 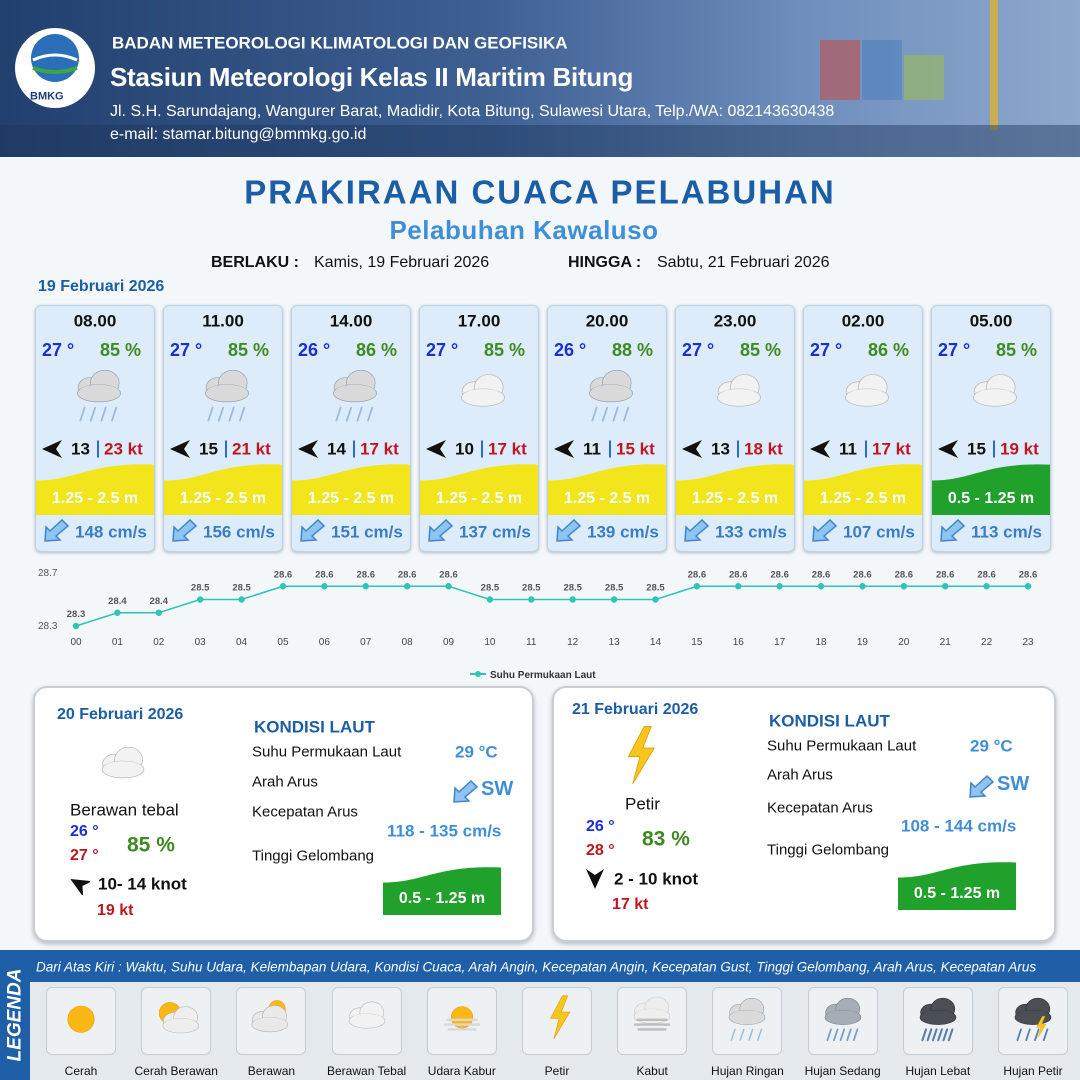 I want to click on weather-icon, so click(x=123, y=768).